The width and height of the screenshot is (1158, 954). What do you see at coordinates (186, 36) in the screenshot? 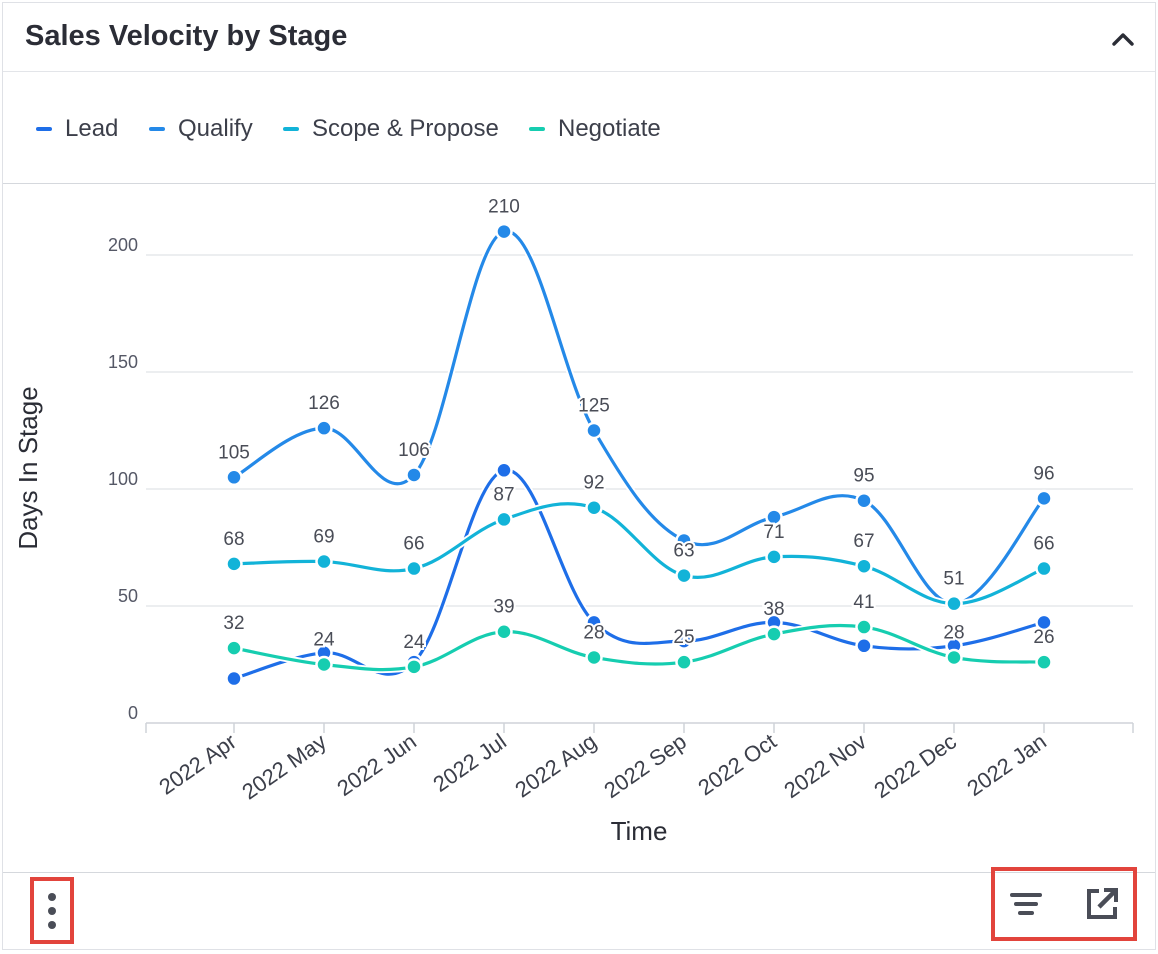
I see `dashlet-title: Sales Velocity by Stage` at bounding box center [186, 36].